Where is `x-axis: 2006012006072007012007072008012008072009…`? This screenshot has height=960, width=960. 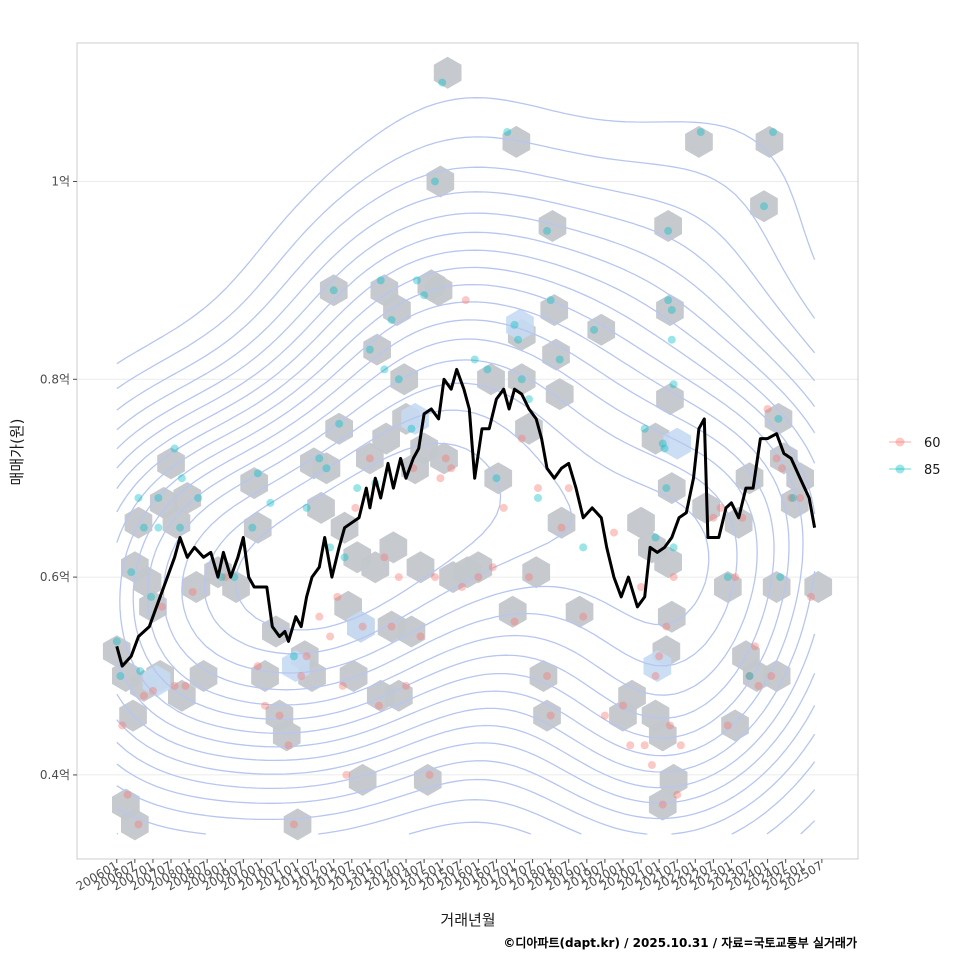 x-axis: 2006012006072007012007072008012008072009… is located at coordinates (450, 875).